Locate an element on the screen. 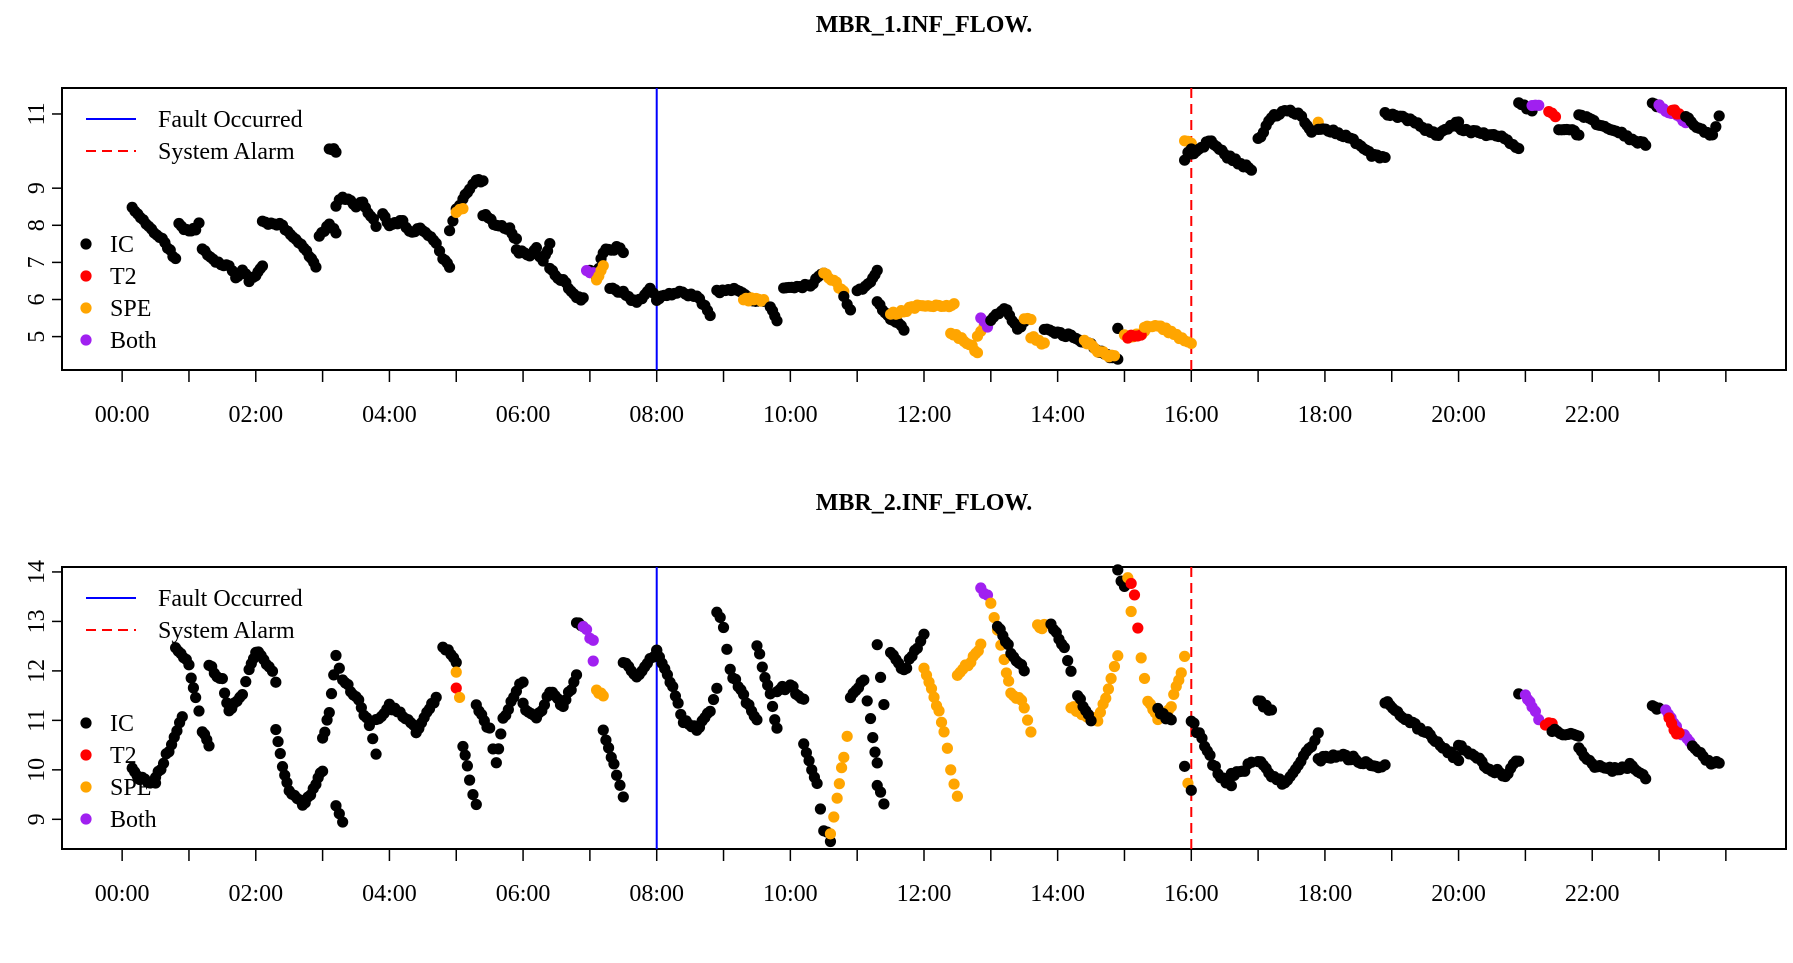 This screenshot has height=963, width=1793. chart-title: MBR_2.INF_FLOW. is located at coordinates (924, 503).